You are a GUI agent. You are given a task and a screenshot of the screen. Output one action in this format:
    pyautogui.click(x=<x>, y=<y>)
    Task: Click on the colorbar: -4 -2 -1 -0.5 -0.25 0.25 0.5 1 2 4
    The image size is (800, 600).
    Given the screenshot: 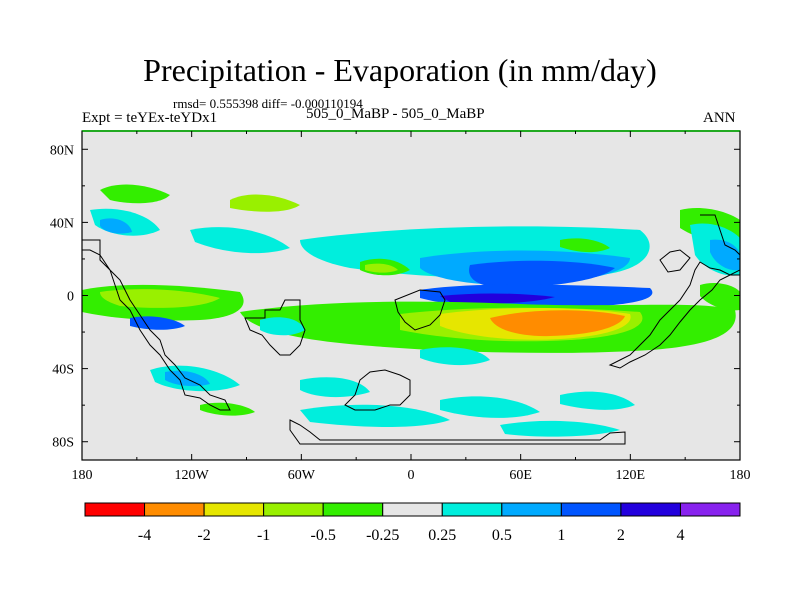 What is the action you would take?
    pyautogui.click(x=412, y=523)
    